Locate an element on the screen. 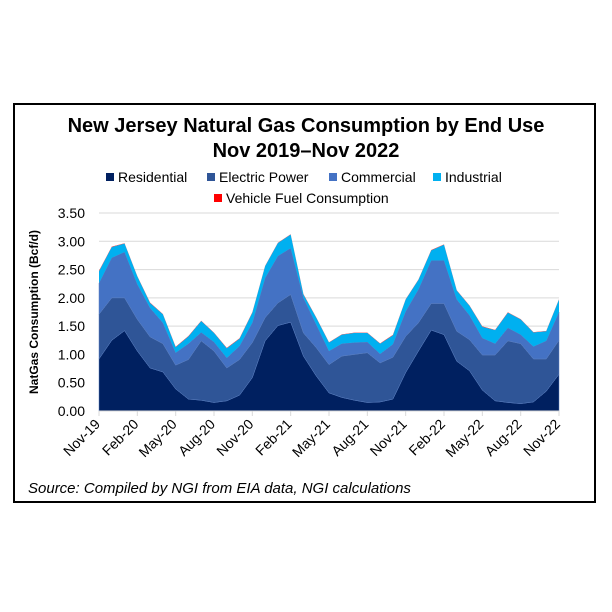 The width and height of the screenshot is (612, 612). legend-label: Commercial is located at coordinates (378, 177).